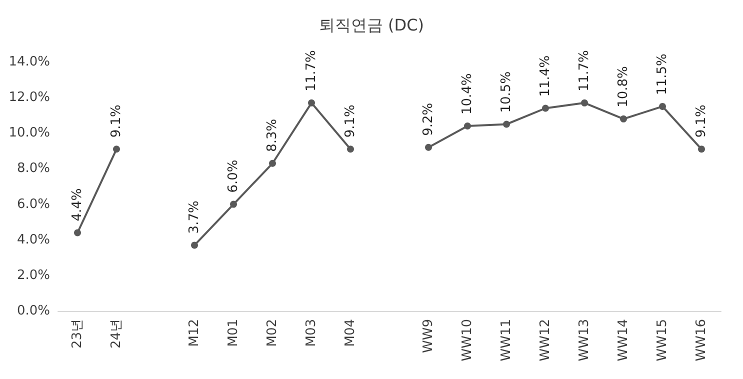  What do you see at coordinates (371, 25) in the screenshot?
I see `chart-title: 퇴직연금 (DC)` at bounding box center [371, 25].